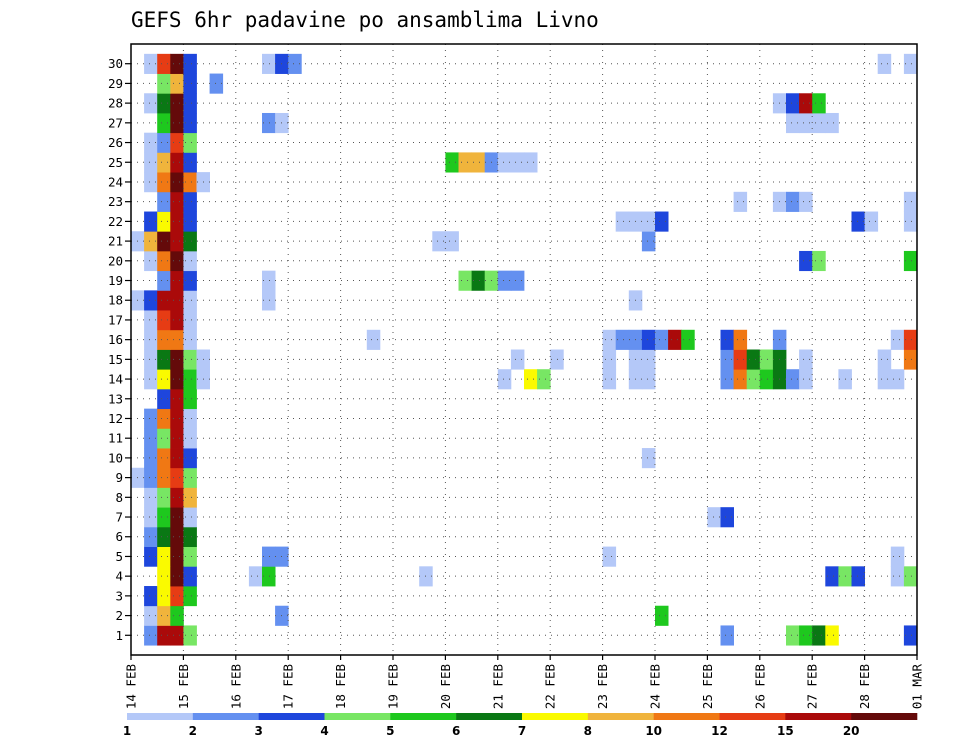 The image size is (960, 742). What do you see at coordinates (653, 731) in the screenshot?
I see `colorbar-label: 10` at bounding box center [653, 731].